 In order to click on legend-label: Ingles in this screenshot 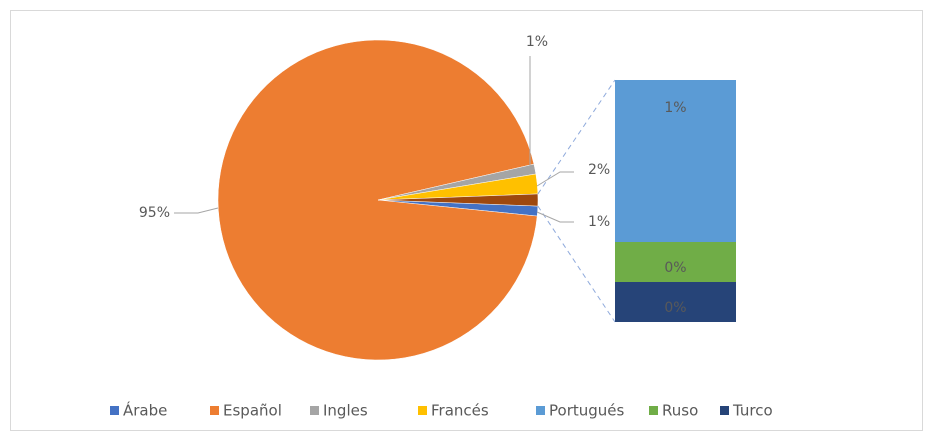, I will do `click(345, 411)`.